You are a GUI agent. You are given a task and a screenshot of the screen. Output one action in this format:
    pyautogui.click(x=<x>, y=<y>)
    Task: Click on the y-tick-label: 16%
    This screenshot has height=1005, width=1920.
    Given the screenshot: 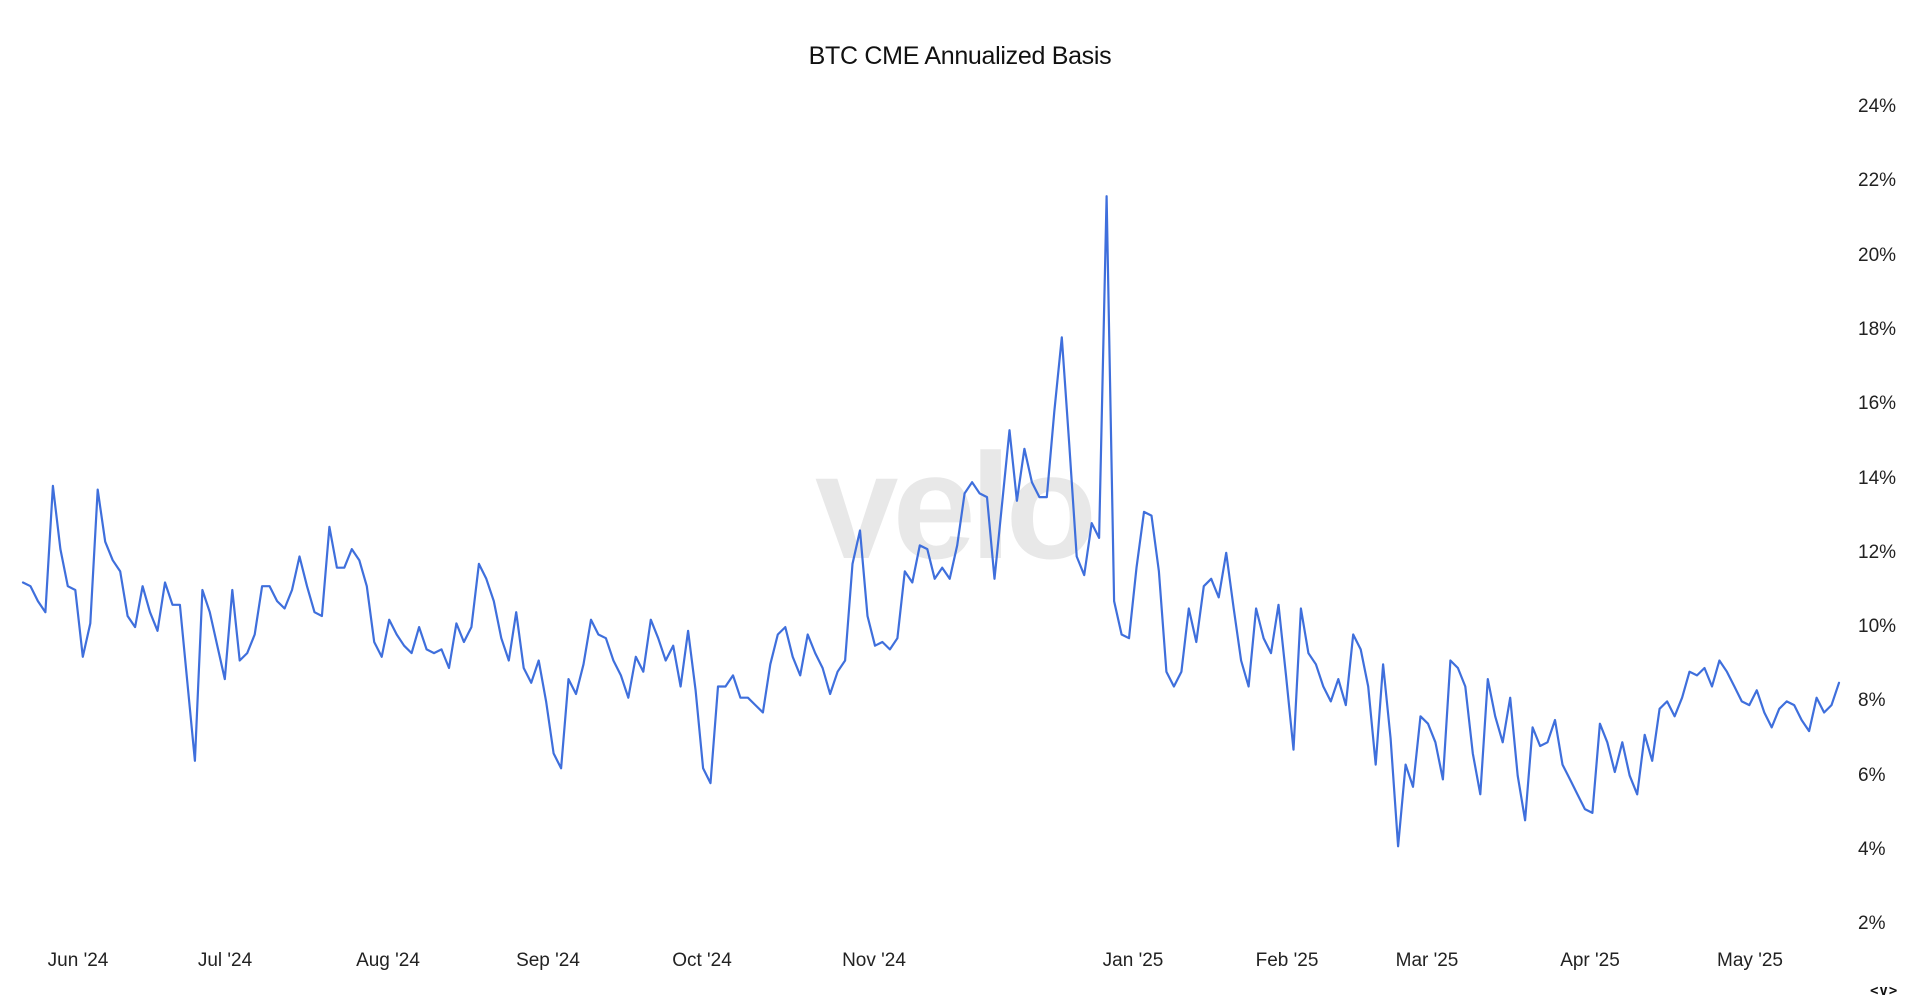 What is the action you would take?
    pyautogui.click(x=1877, y=404)
    